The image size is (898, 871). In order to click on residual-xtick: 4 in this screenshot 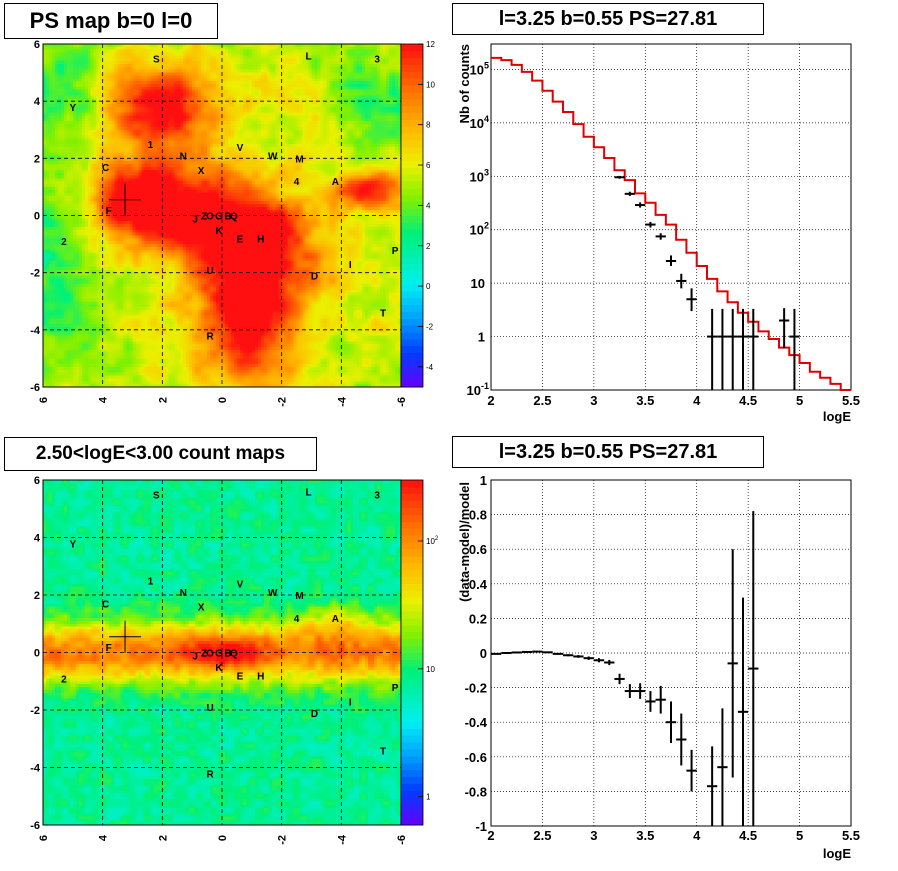, I will do `click(697, 835)`.